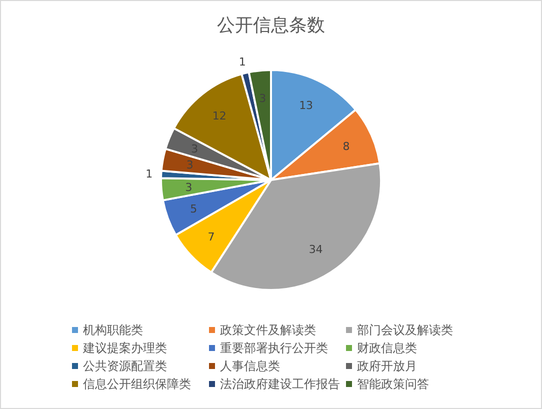 This screenshot has width=542, height=409. I want to click on legend-label: 公共资源配置类, so click(125, 366).